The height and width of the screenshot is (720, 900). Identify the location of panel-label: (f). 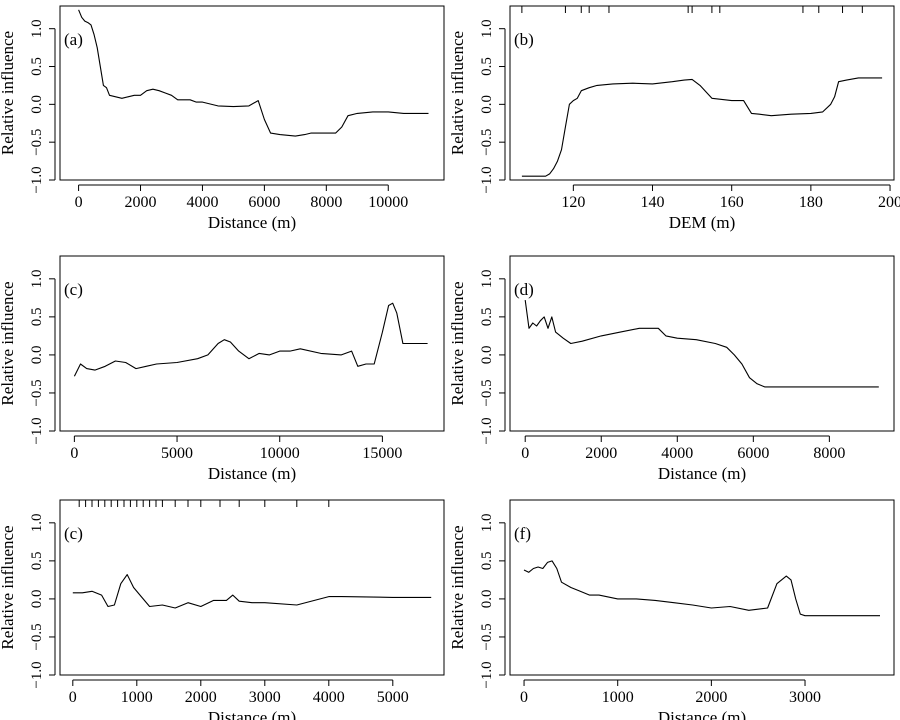
(522, 533).